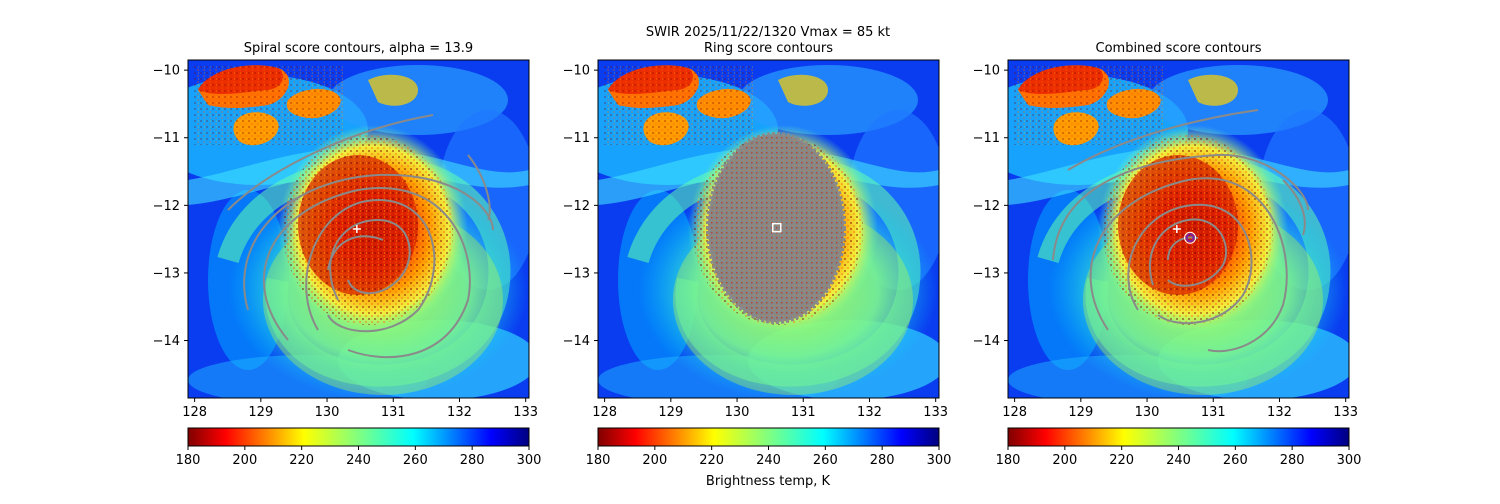 Image resolution: width=1500 pixels, height=504 pixels. Describe the element at coordinates (768, 32) in the screenshot. I see `figure-suptitle: SWIR 2025/11/22/1320 Vmax = 85 kt` at that location.